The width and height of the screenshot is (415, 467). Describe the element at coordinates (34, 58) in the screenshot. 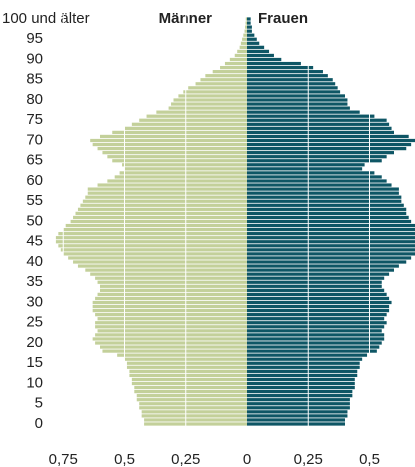

I see `y-tick-label: 90` at that location.